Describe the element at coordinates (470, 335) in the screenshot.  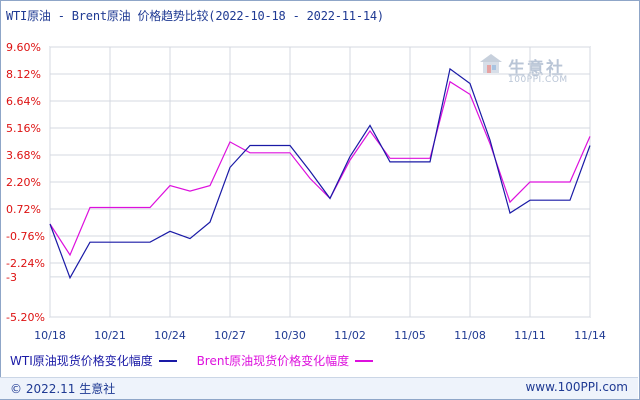
I see `x-tick-label: 11/08` at that location.